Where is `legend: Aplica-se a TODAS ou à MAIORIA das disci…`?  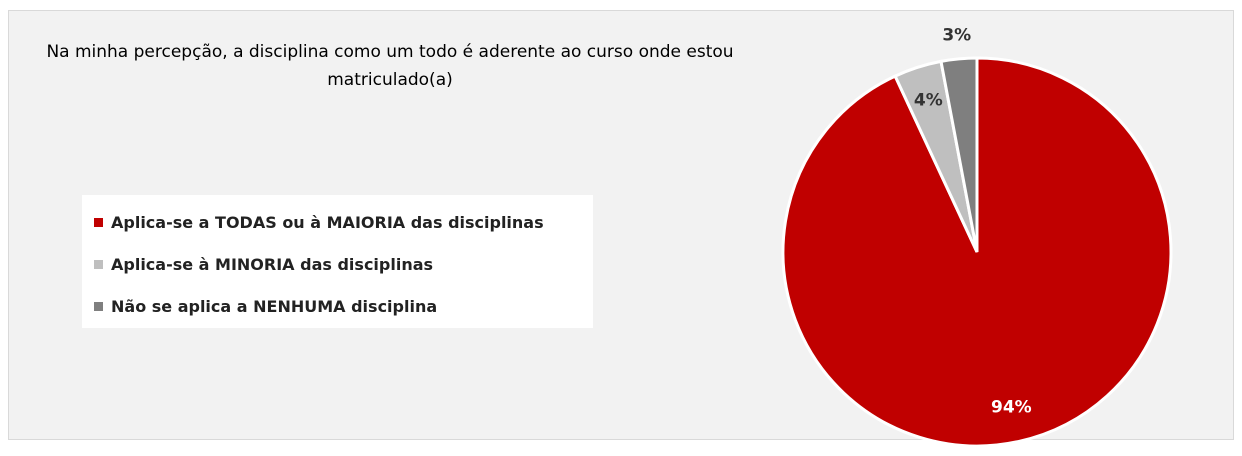 legend: Aplica-se a TODAS ou à MAIORIA das disci… is located at coordinates (337, 261).